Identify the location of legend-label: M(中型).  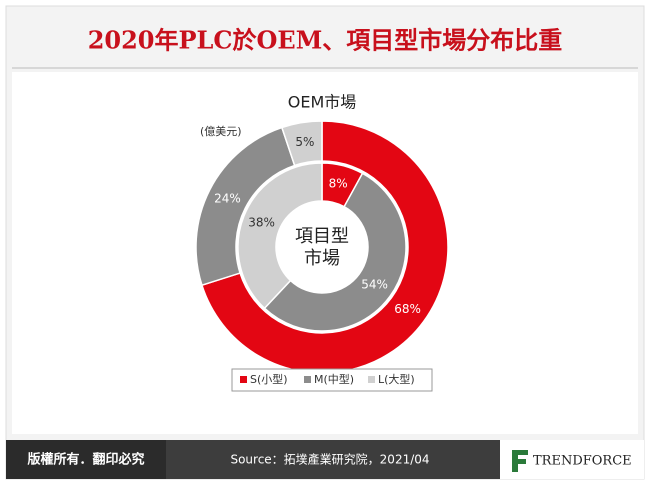
(334, 379).